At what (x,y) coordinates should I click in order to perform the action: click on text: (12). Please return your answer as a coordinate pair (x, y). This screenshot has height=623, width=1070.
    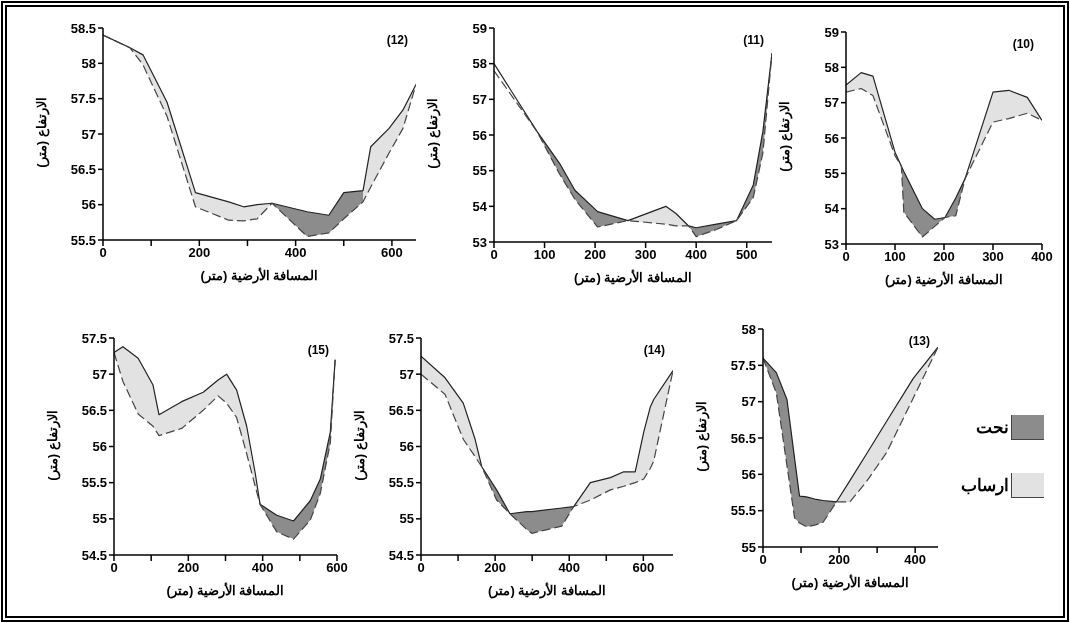
    Looking at the image, I should click on (396, 40).